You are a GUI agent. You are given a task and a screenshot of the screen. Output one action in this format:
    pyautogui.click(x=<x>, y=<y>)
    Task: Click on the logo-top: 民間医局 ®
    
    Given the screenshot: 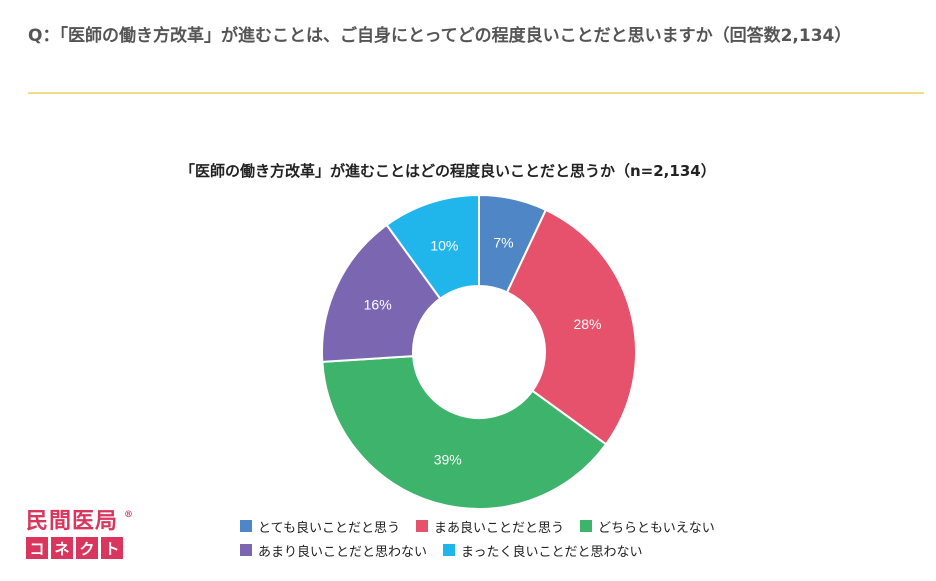 What is the action you would take?
    pyautogui.click(x=81, y=521)
    